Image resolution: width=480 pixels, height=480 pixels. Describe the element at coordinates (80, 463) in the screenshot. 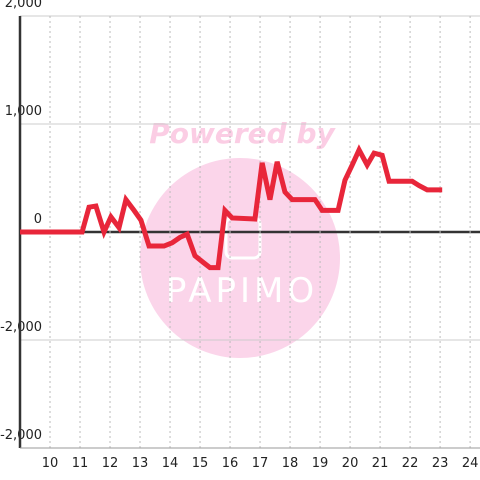

I see `x-tick-label: 11` at that location.